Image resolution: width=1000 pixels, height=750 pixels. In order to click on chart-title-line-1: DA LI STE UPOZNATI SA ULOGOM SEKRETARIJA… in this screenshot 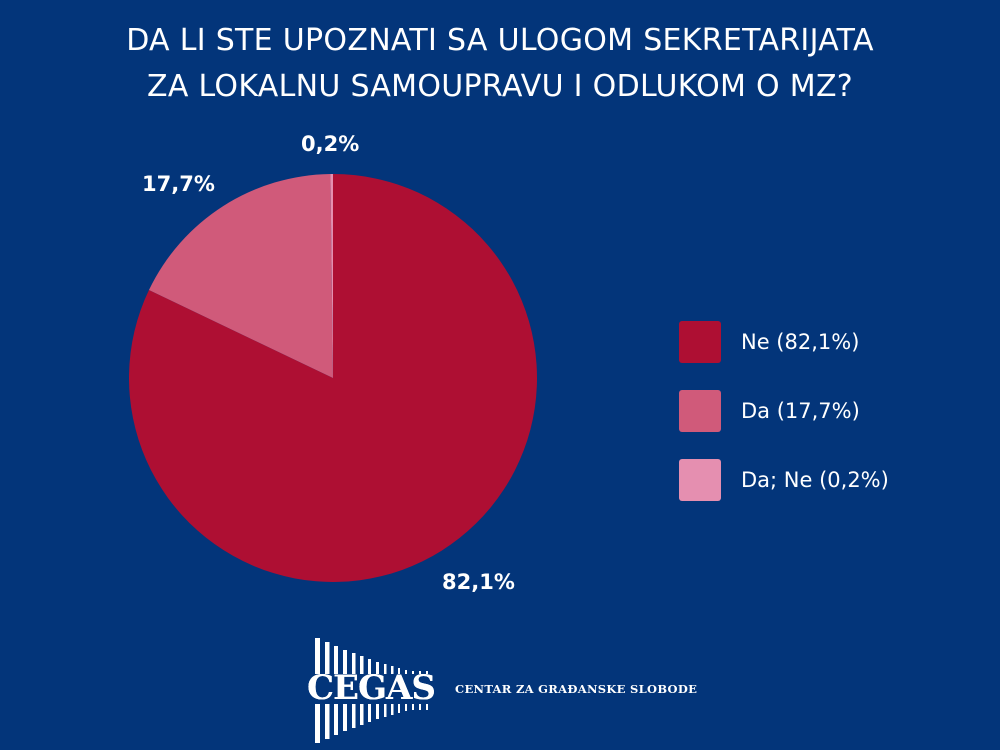, I will do `click(500, 40)`.